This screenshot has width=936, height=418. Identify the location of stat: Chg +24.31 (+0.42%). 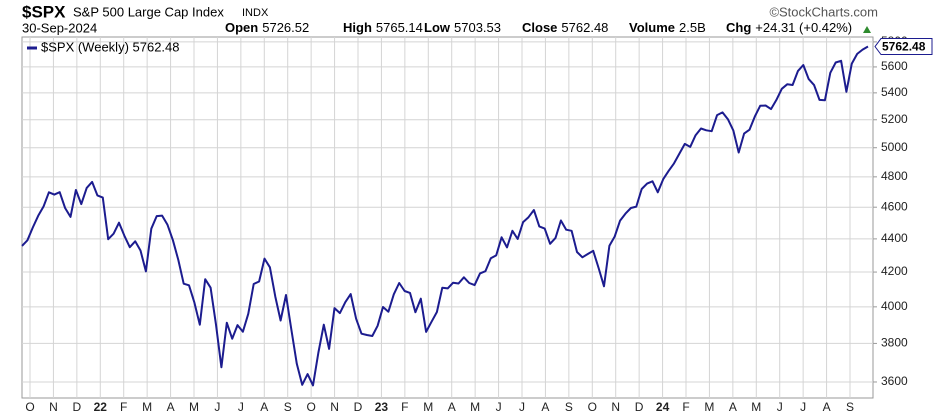
(789, 27).